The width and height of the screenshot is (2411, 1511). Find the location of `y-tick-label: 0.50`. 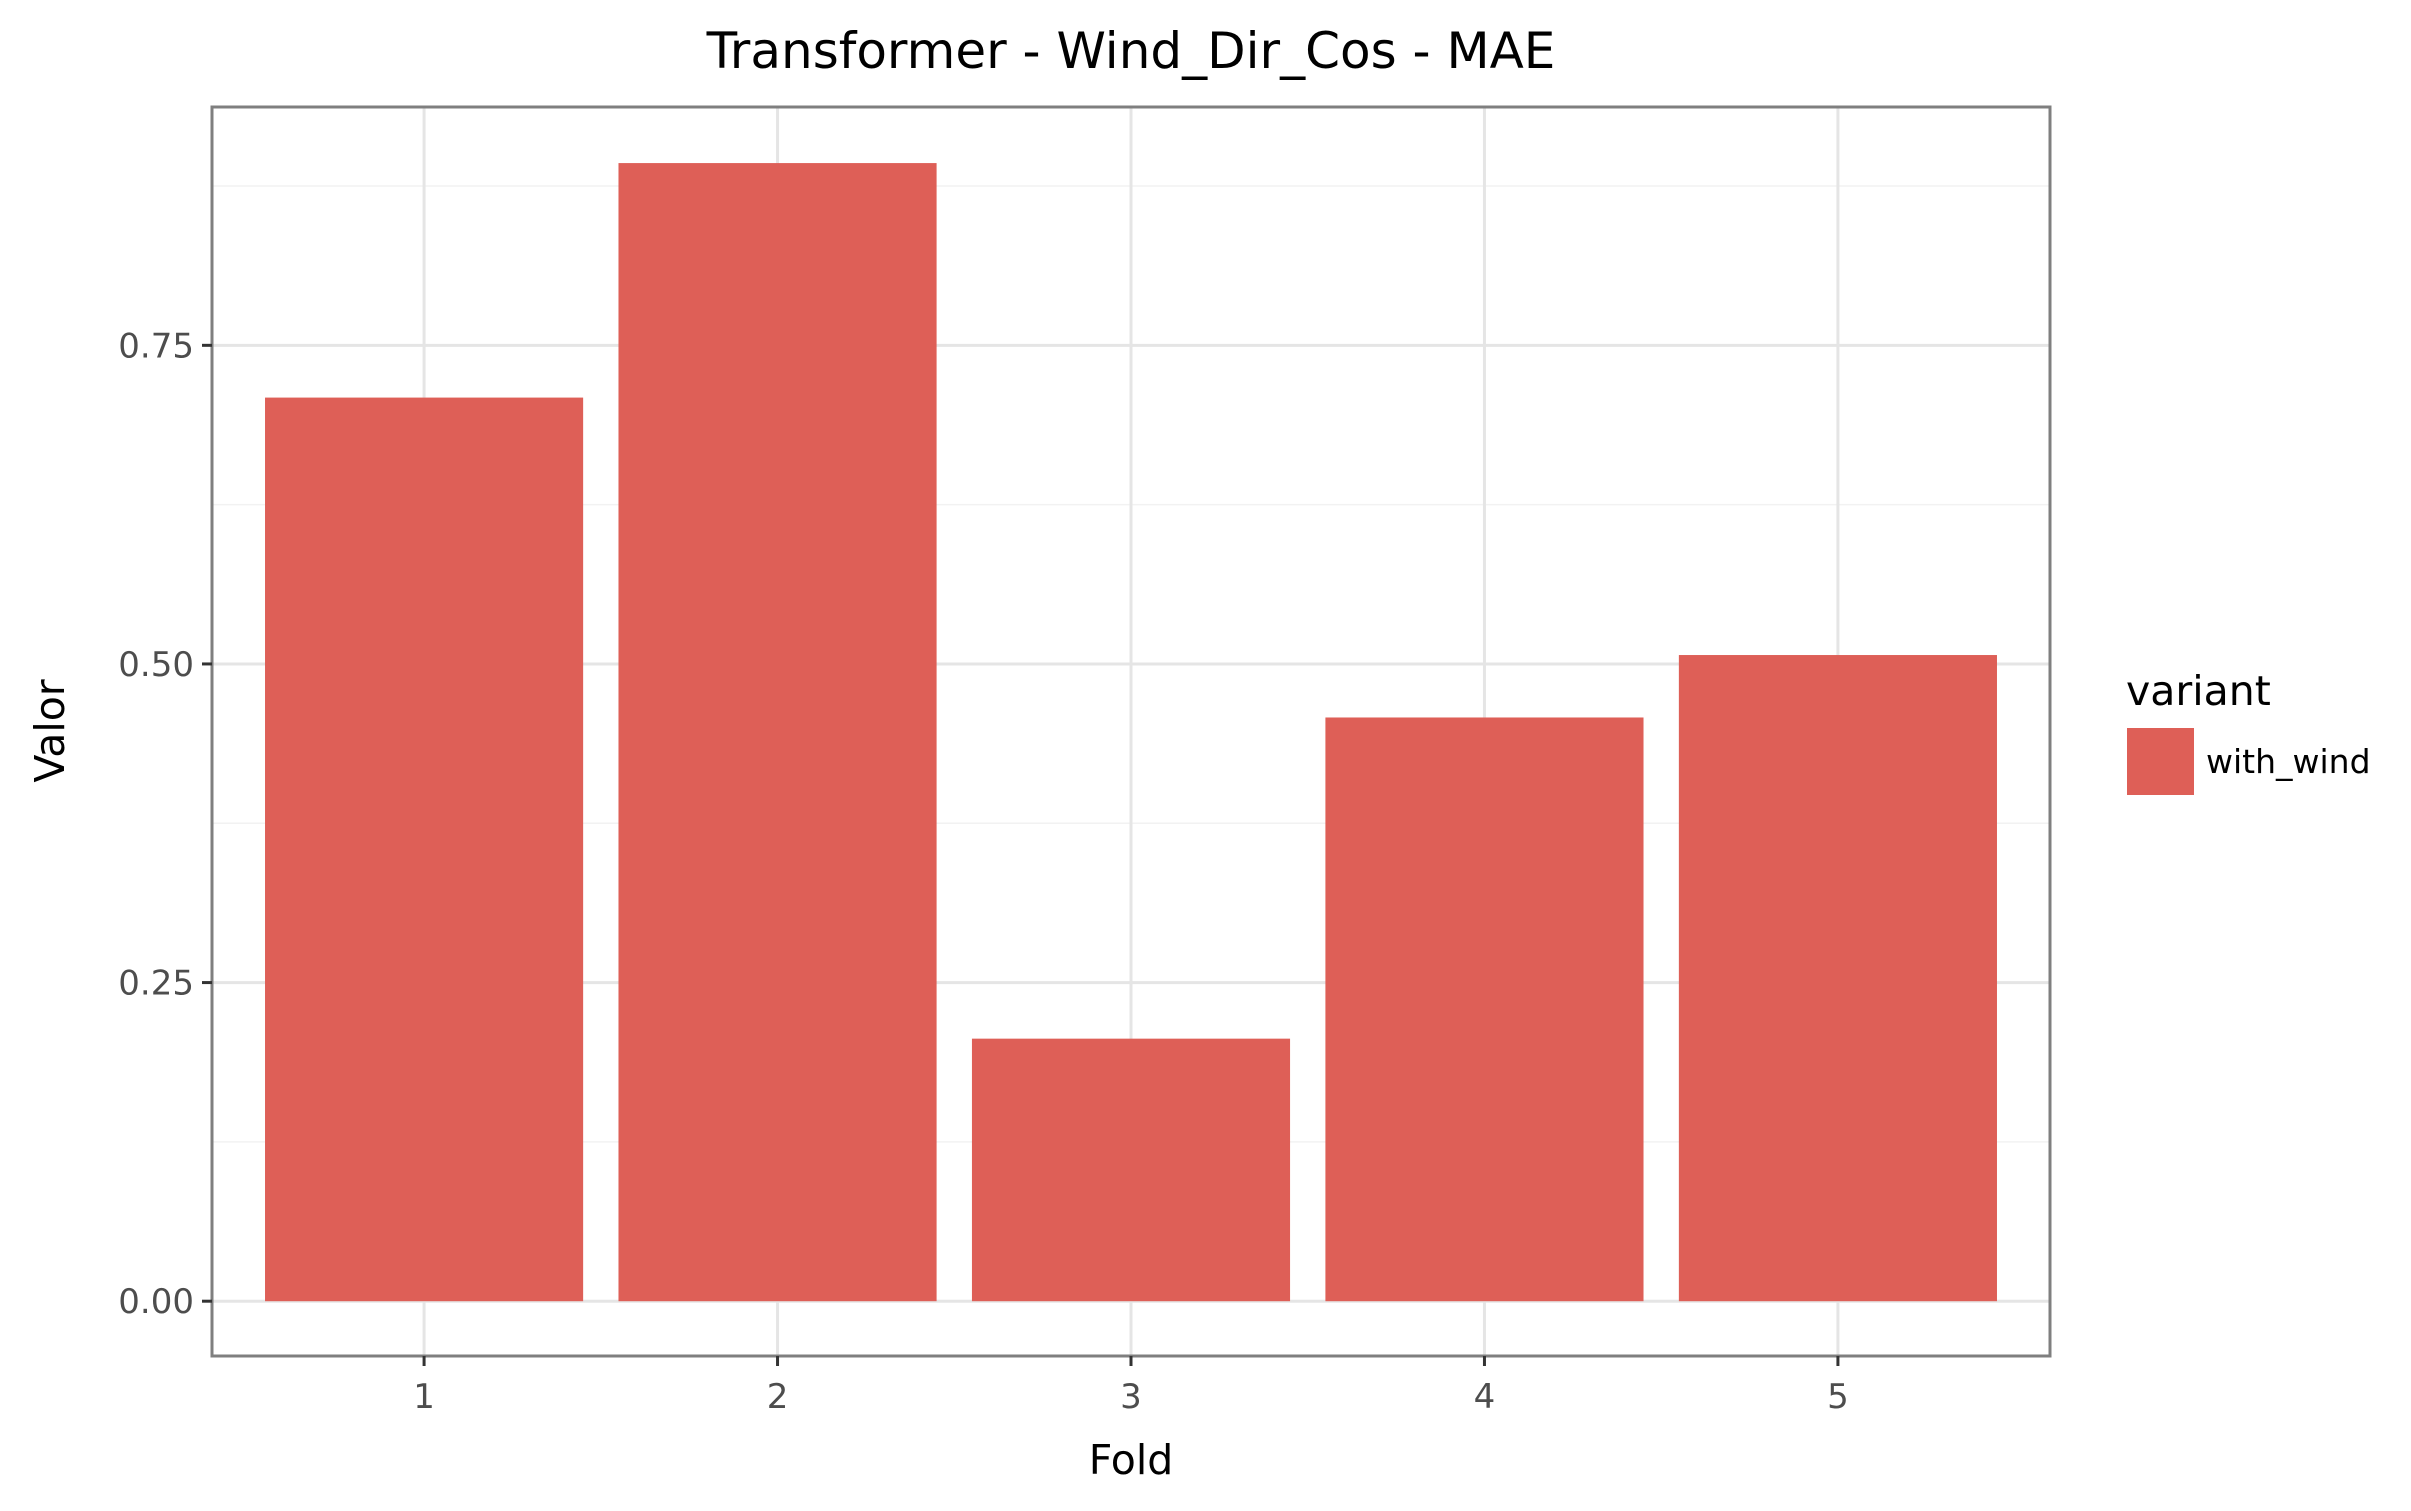

y-tick-label: 0.50 is located at coordinates (156, 665).